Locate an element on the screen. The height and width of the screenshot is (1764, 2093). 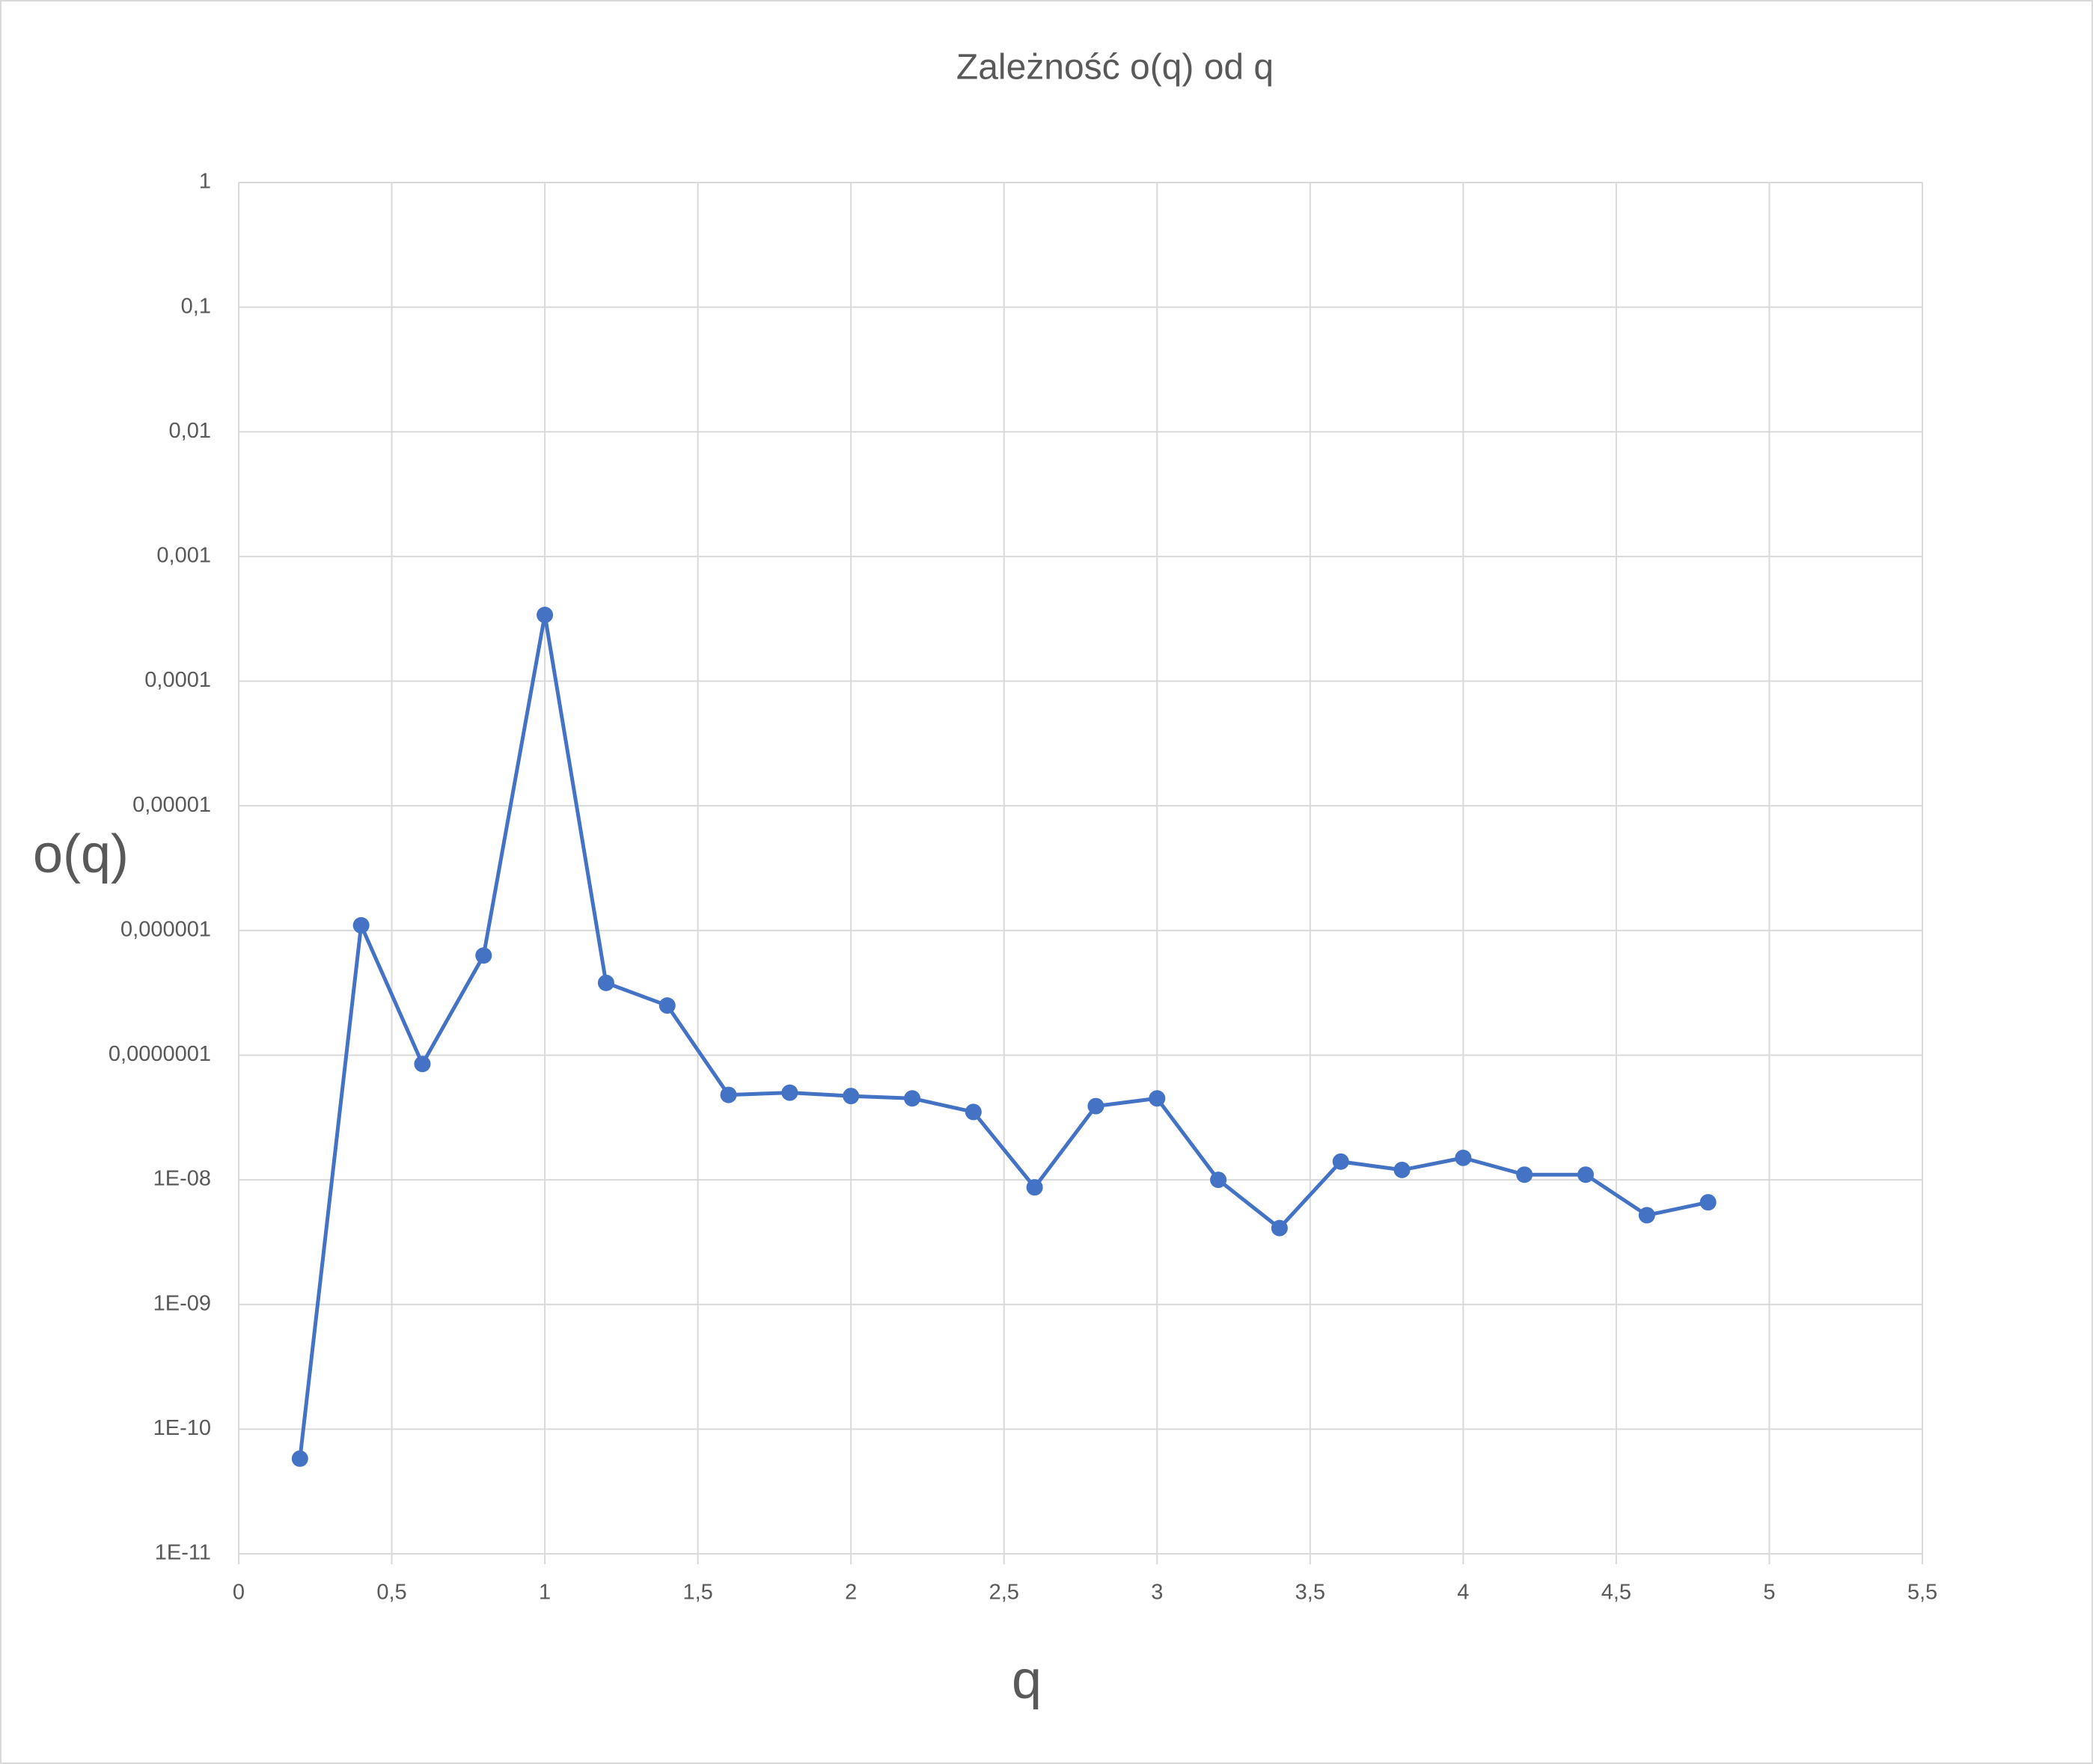
y-tick-label: 0,000001 is located at coordinates (165, 929).